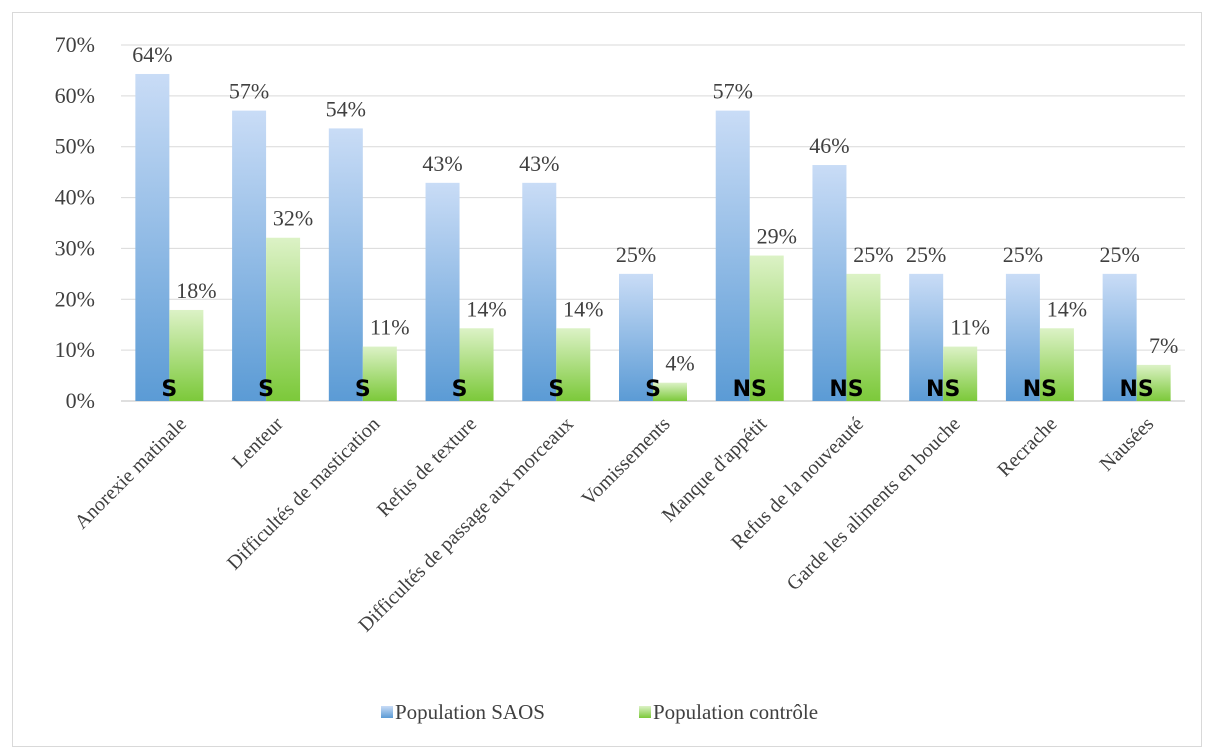  Describe the element at coordinates (1163, 345) in the screenshot. I see `data-label: 7%` at that location.